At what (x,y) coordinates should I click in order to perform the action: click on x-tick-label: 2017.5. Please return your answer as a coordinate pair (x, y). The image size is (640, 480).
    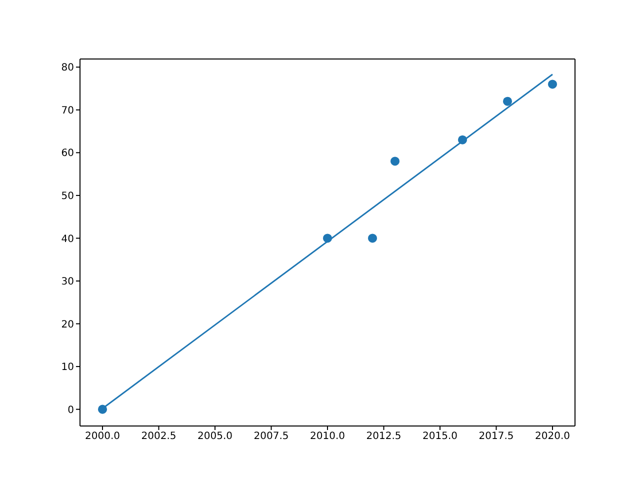
    Looking at the image, I should click on (496, 436).